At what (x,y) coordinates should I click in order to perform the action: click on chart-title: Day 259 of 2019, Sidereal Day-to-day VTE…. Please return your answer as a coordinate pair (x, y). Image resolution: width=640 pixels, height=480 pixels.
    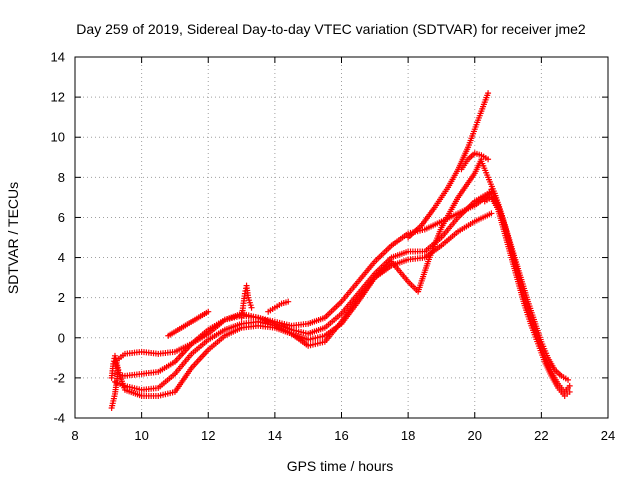
    Looking at the image, I should click on (331, 29).